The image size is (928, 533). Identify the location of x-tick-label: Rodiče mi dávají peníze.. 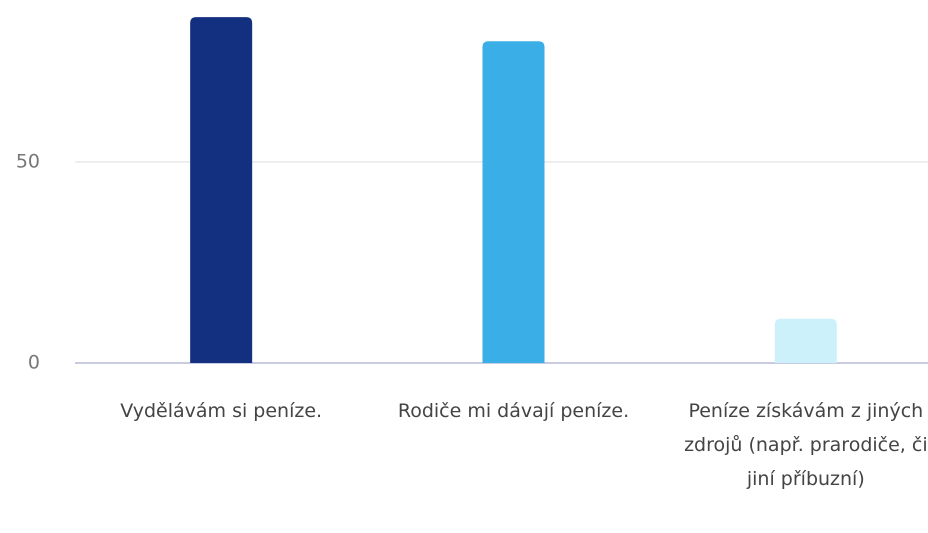
(513, 411).